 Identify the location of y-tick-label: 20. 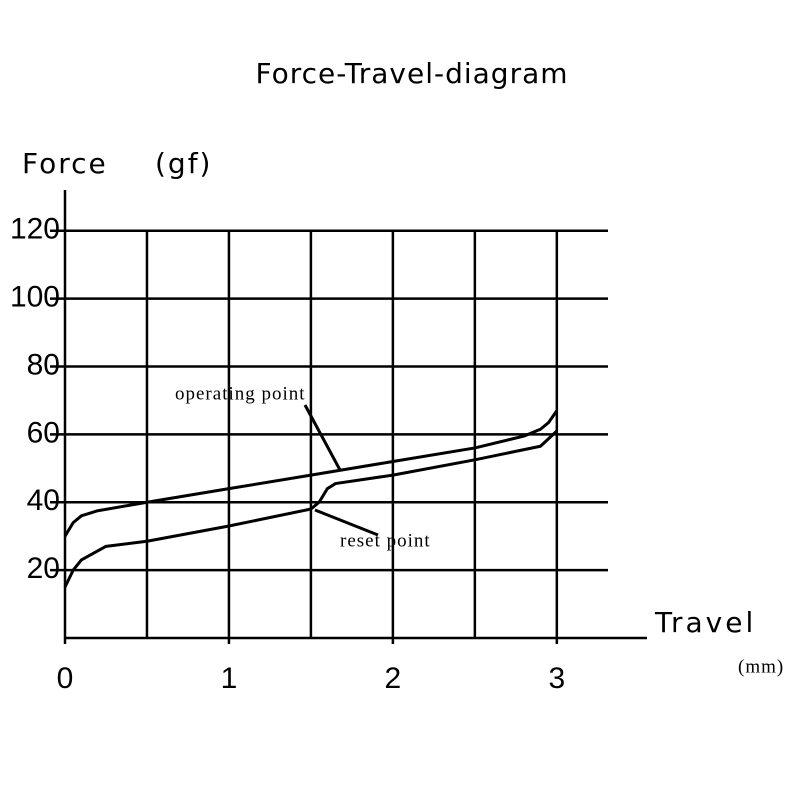
(43, 568).